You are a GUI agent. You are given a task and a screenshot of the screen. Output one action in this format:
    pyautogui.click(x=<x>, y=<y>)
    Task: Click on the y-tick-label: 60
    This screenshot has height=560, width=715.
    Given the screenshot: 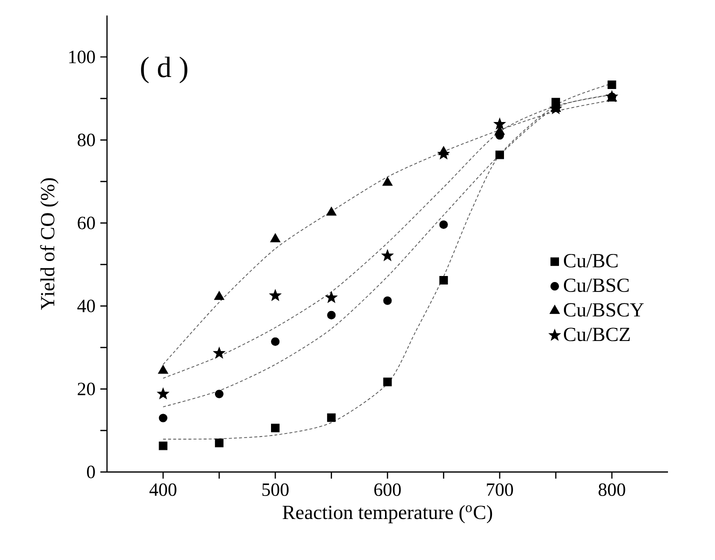 What is the action you would take?
    pyautogui.click(x=86, y=223)
    